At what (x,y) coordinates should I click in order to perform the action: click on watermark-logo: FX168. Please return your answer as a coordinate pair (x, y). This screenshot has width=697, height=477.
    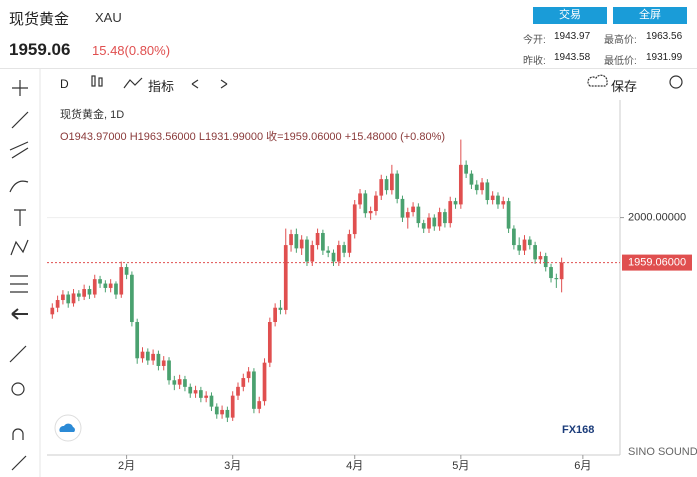
    Looking at the image, I should click on (578, 430).